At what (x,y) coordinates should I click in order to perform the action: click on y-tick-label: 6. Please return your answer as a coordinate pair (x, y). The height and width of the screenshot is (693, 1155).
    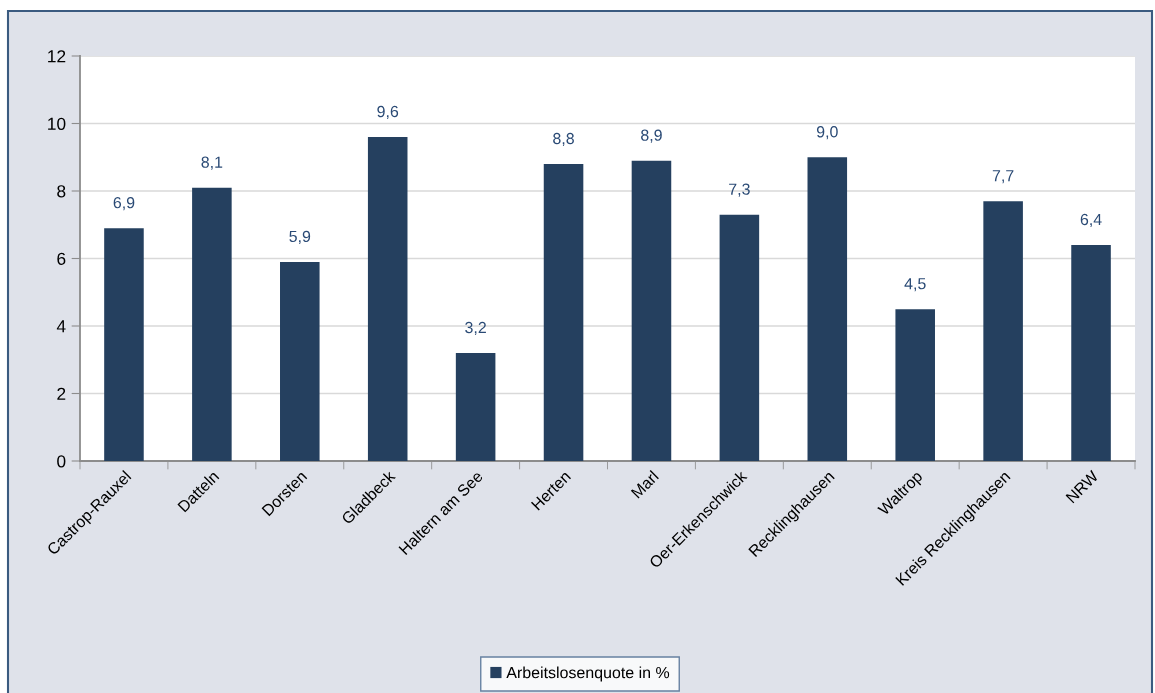
    Looking at the image, I should click on (61, 258).